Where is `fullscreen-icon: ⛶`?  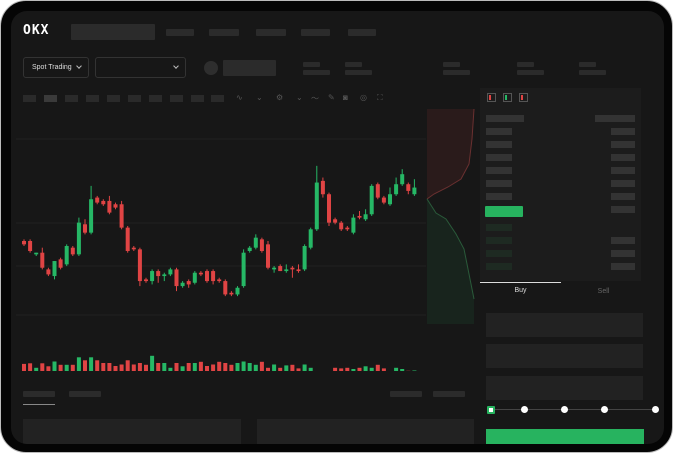
fullscreen-icon: ⛶ is located at coordinates (380, 97).